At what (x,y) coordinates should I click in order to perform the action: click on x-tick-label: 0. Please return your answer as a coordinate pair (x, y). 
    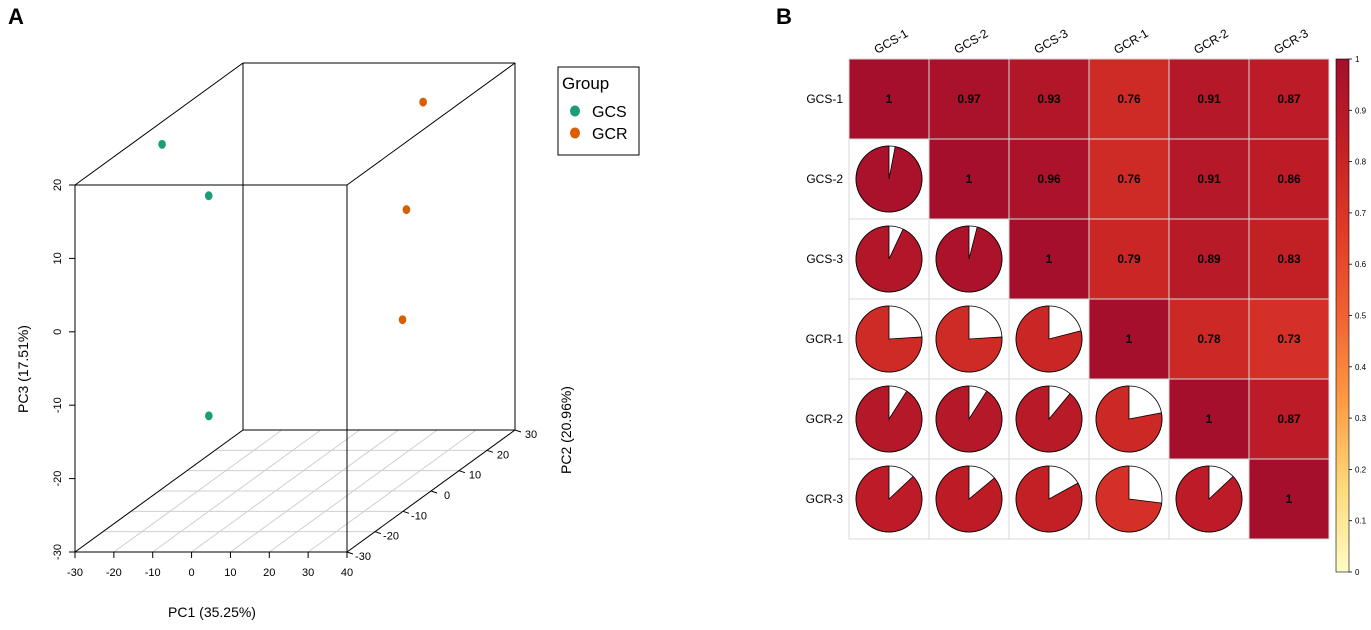
    Looking at the image, I should click on (192, 573).